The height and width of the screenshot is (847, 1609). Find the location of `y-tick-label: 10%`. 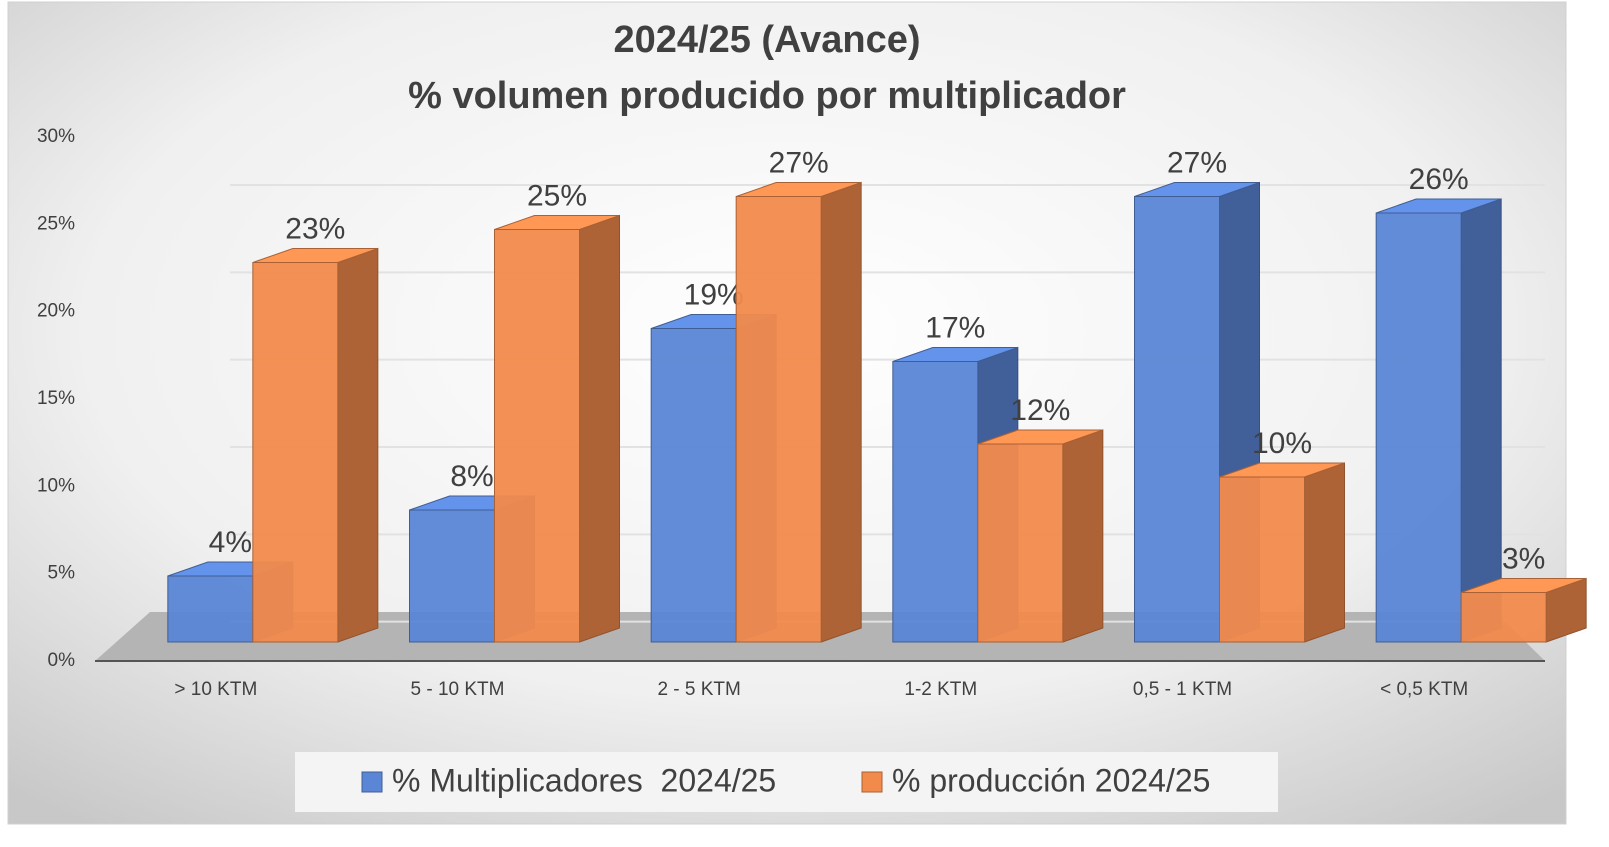

y-tick-label: 10% is located at coordinates (56, 485).